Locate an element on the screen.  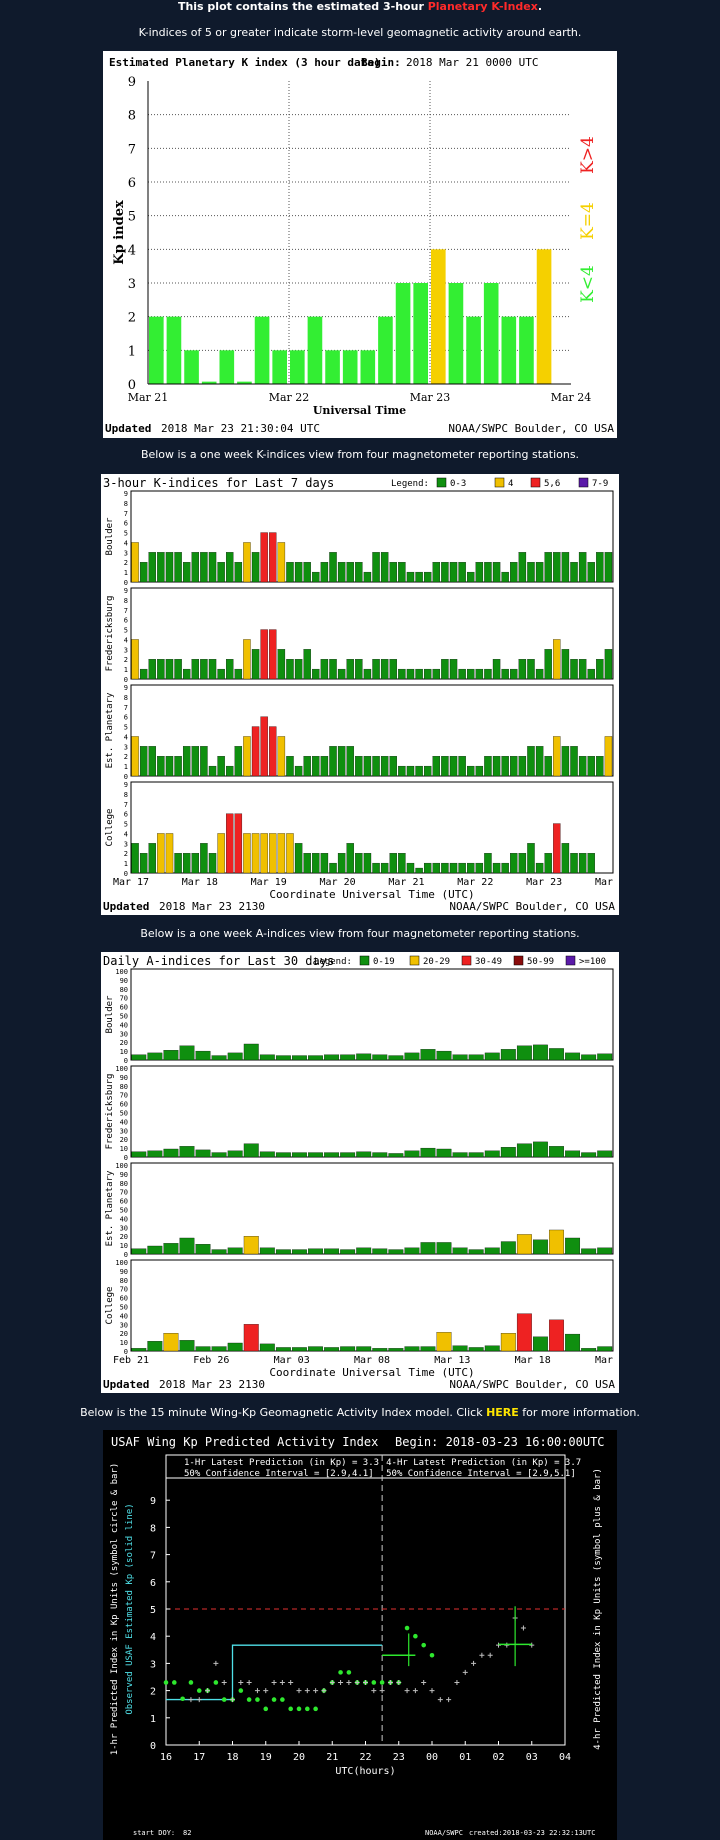
chart3-ytick: 90 is located at coordinates (124, 981).